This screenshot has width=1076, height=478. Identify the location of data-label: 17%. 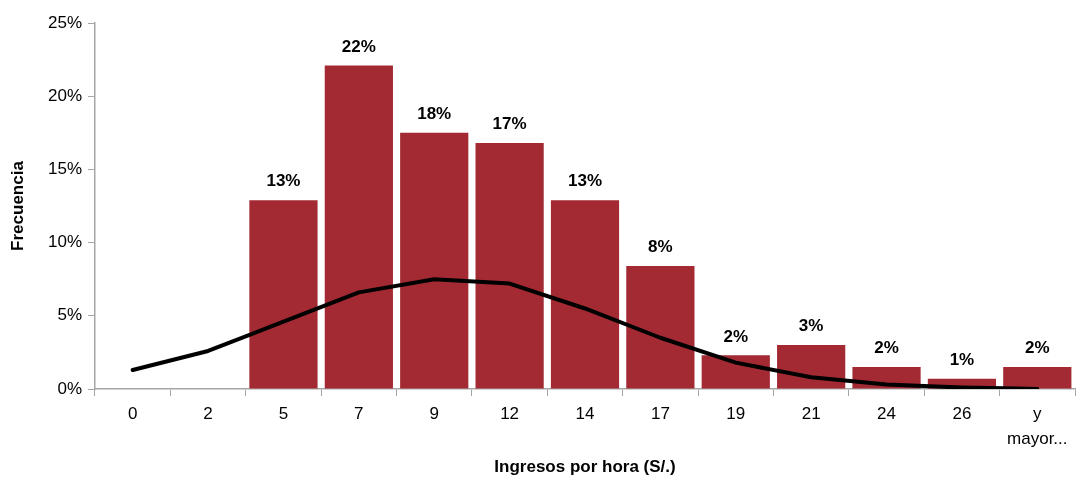
(509, 124).